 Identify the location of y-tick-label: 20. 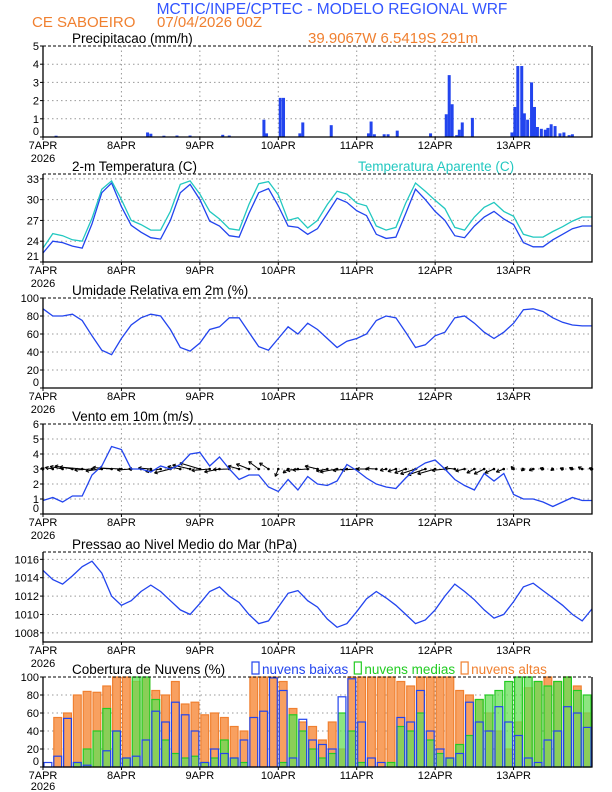
(33, 371).